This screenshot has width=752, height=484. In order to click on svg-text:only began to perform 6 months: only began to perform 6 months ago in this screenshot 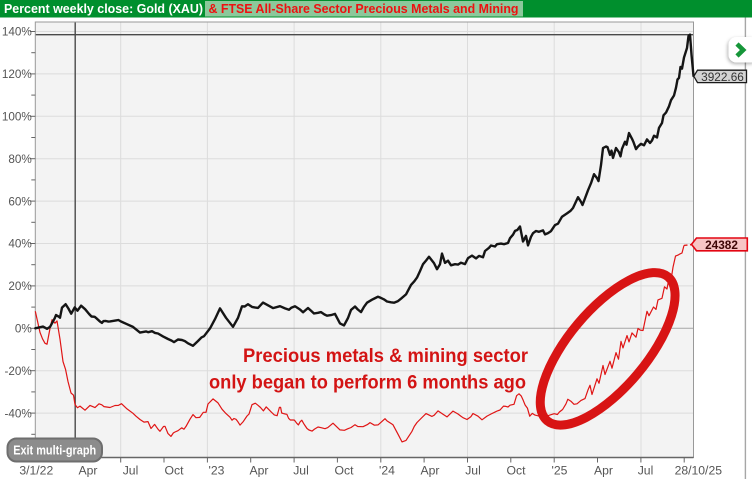, I will do `click(367, 382)`.